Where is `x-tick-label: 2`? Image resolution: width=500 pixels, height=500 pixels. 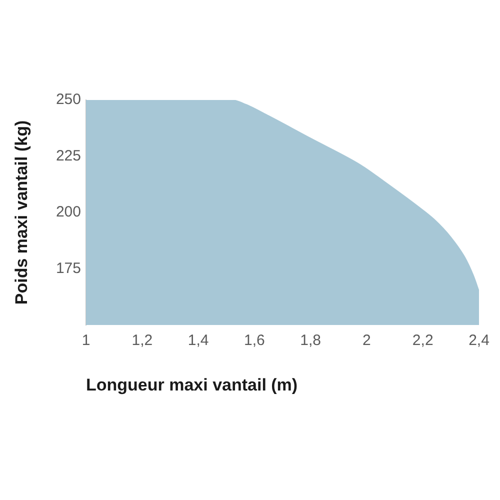 x-tick-label: 2 is located at coordinates (366, 341).